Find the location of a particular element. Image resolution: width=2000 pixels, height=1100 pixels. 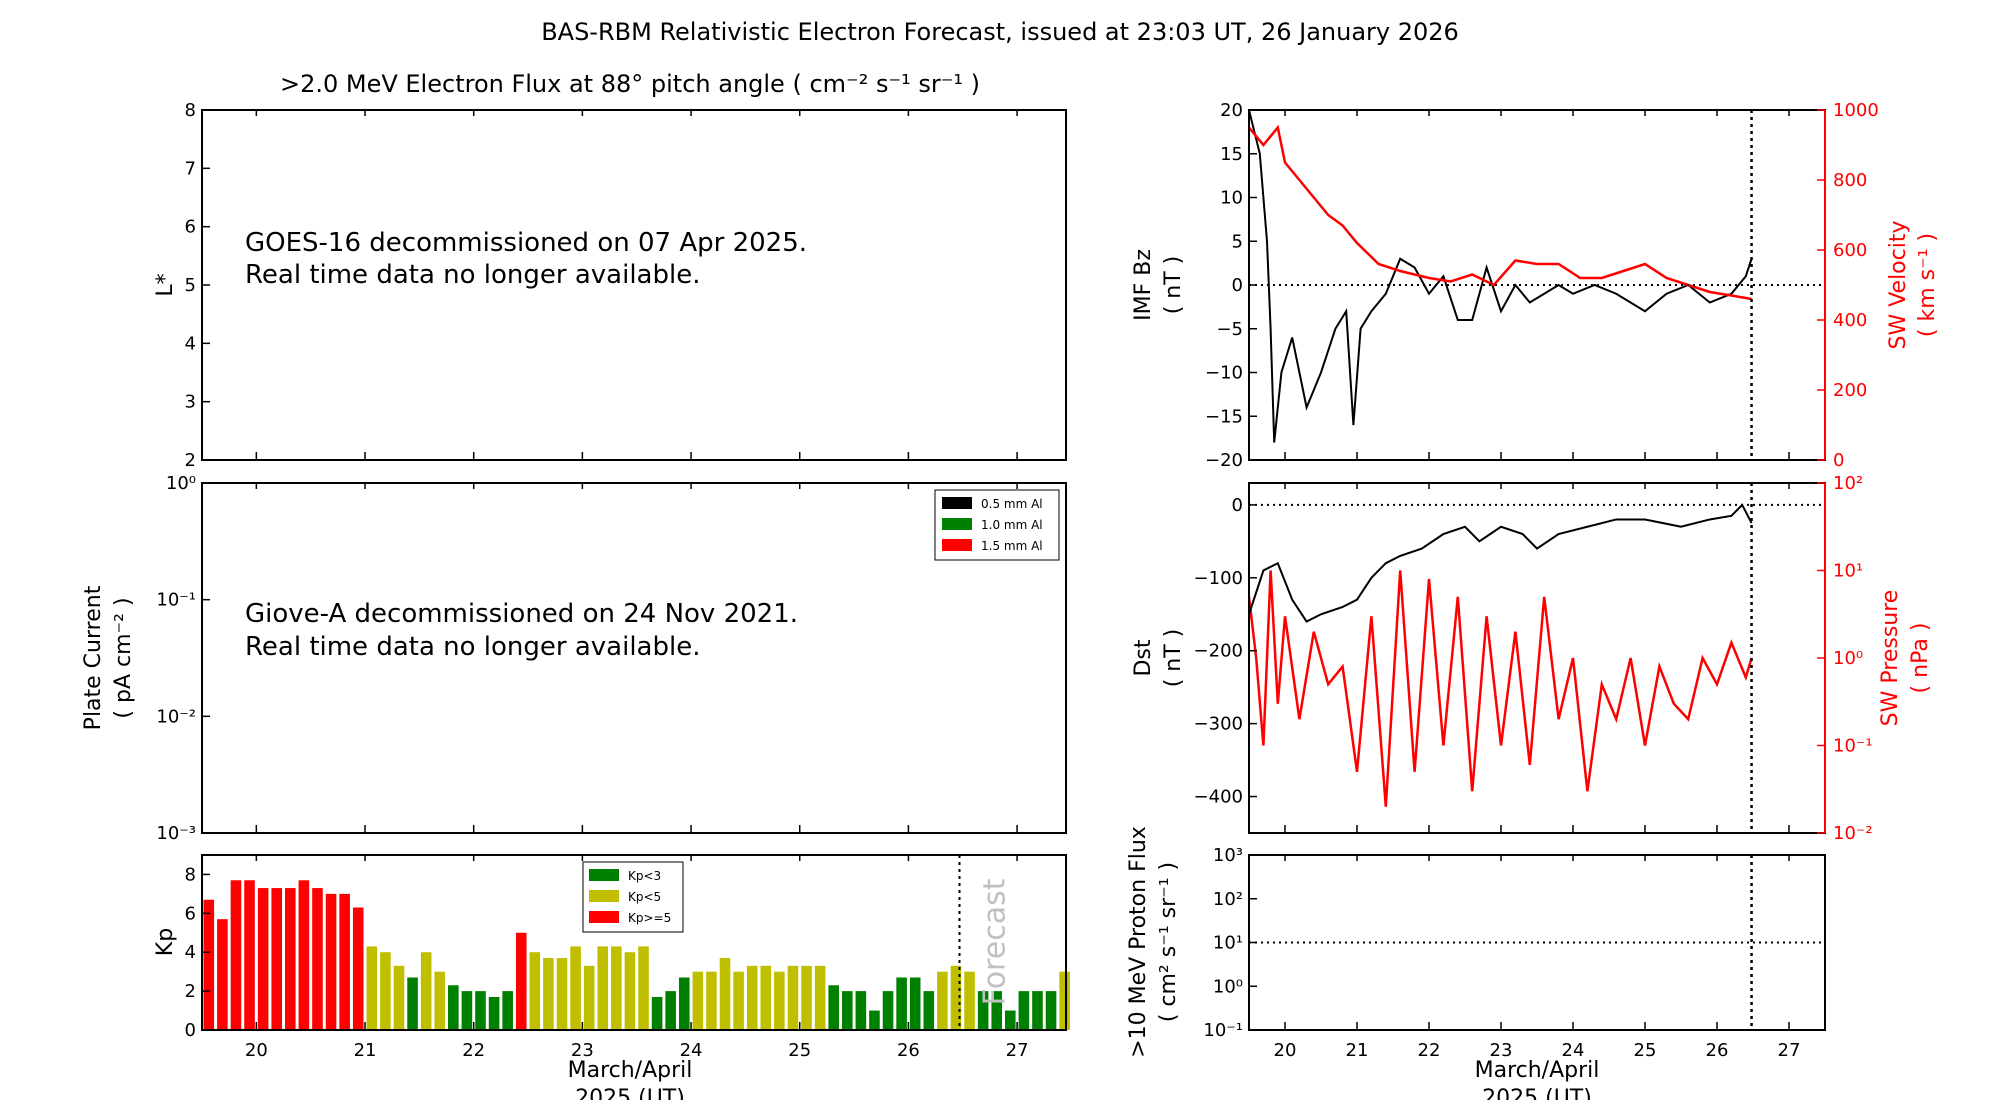

imf-y2-label-line2: ( km s⁻¹ ) is located at coordinates (1927, 285).